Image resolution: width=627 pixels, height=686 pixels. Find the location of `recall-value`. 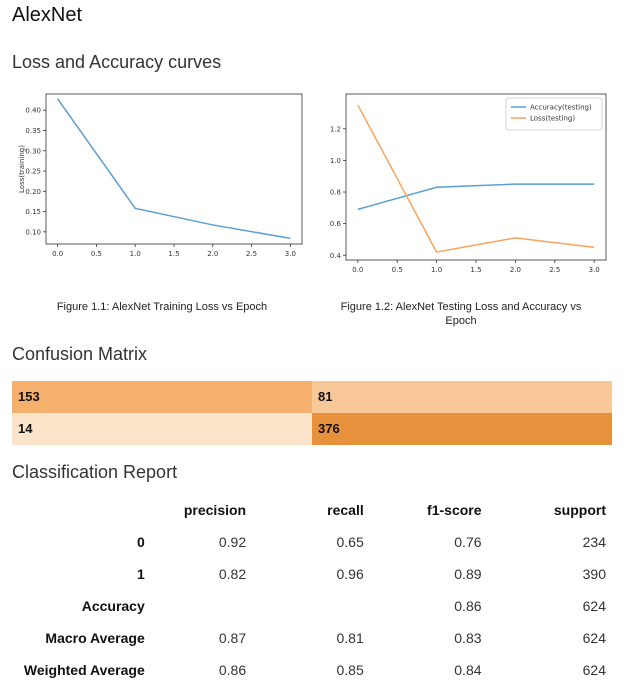

recall-value is located at coordinates (311, 606).